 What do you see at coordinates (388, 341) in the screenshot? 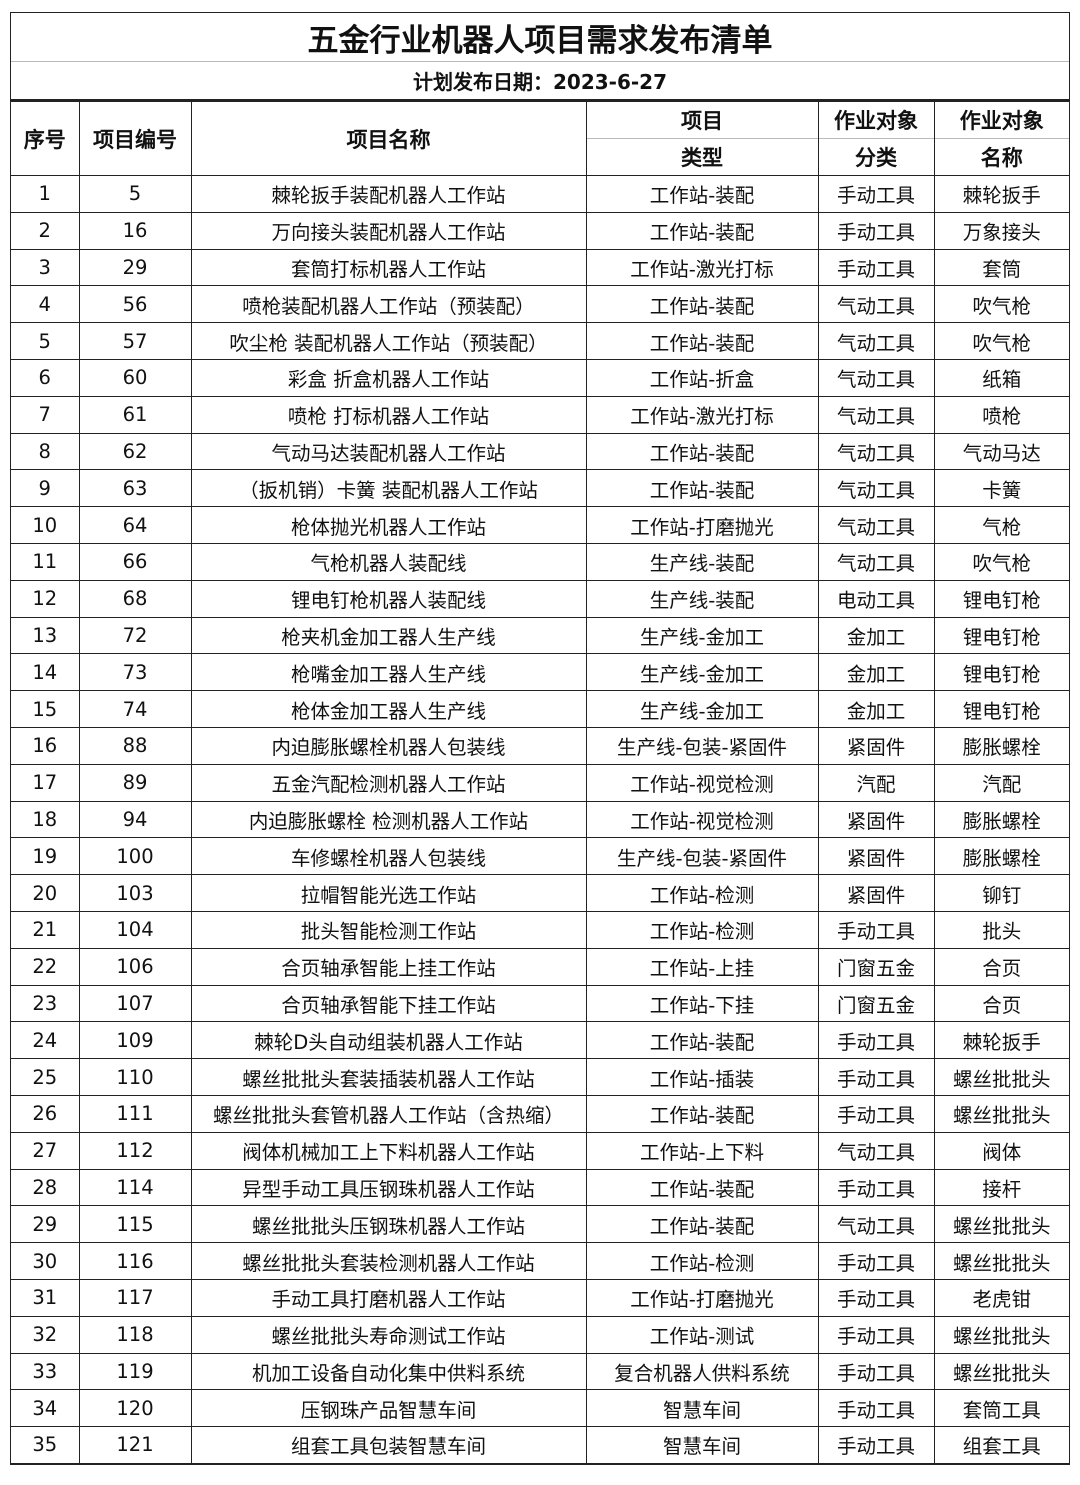
I see `cell-name: 吹尘枪 装配机器人工作站（预装配）` at bounding box center [388, 341].